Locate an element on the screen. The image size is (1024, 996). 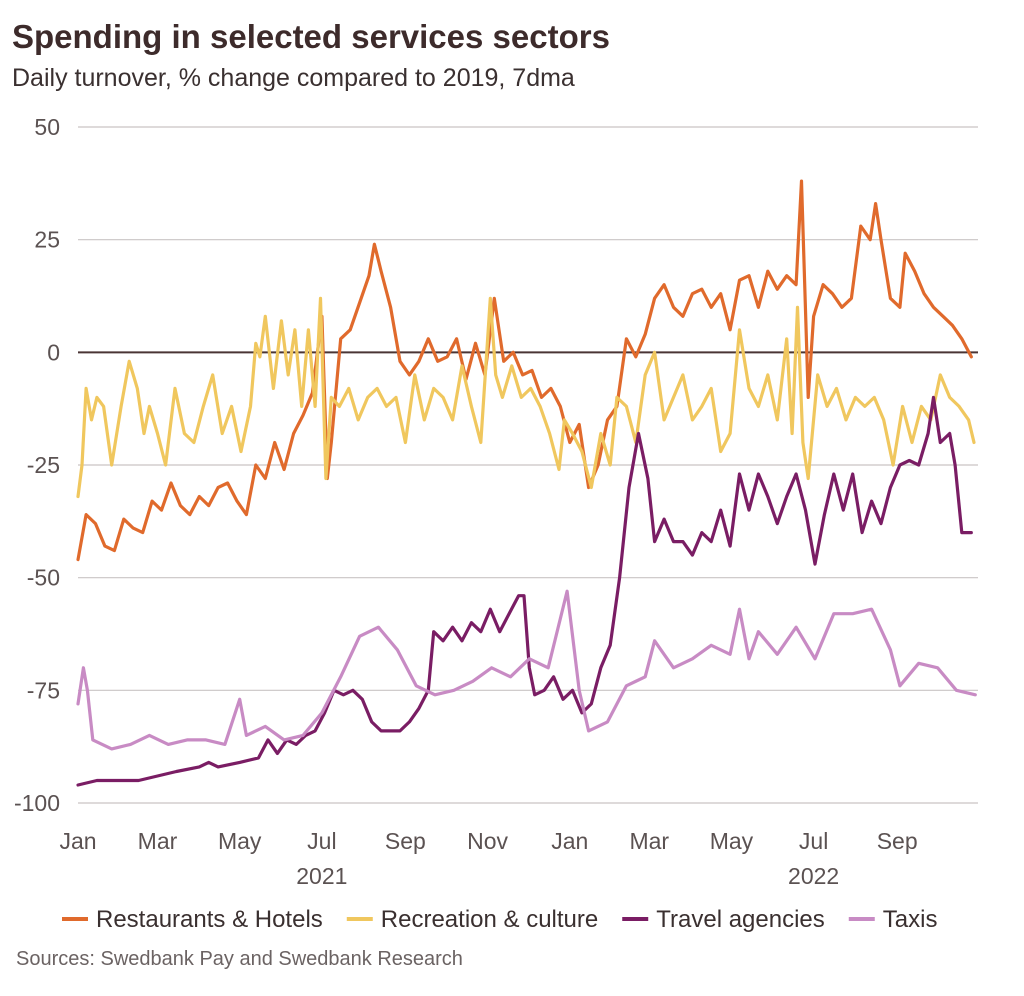
x-year-label: 2021 is located at coordinates (321, 876).